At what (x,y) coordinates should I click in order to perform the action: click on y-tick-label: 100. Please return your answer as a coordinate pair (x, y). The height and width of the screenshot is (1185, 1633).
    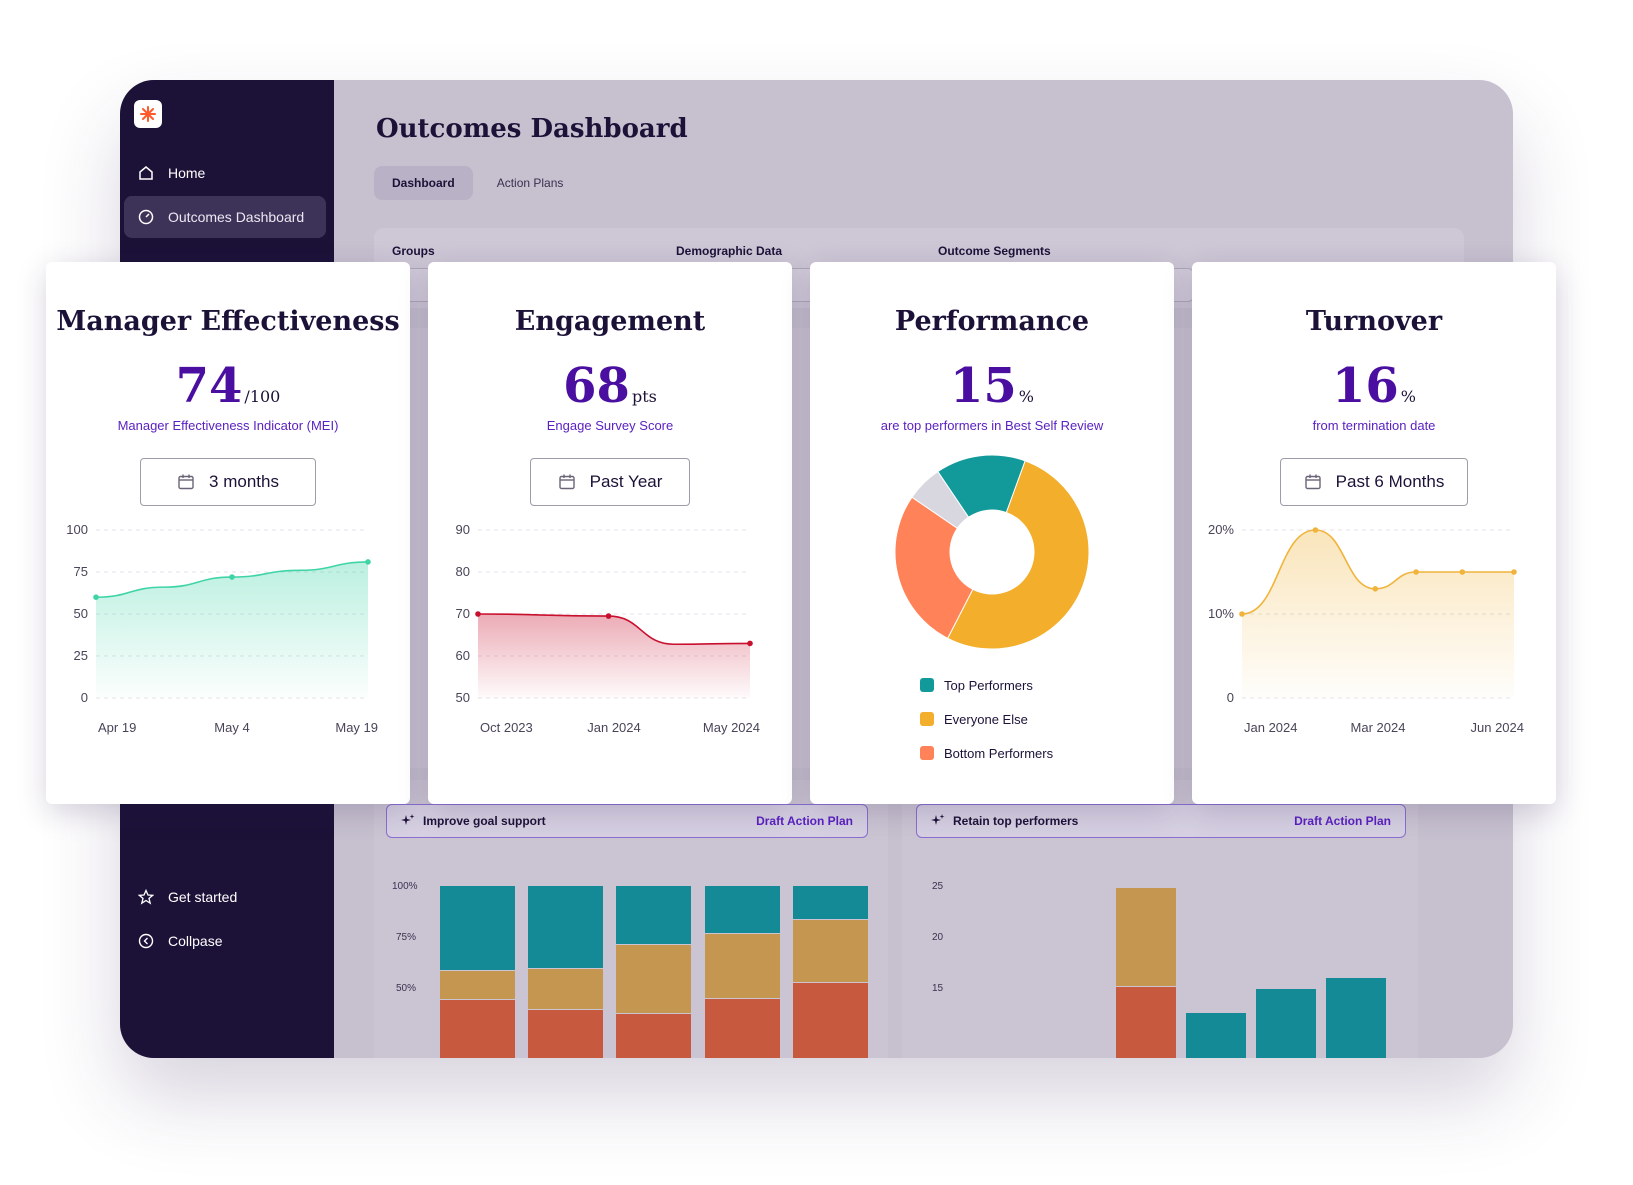
    Looking at the image, I should click on (77, 529).